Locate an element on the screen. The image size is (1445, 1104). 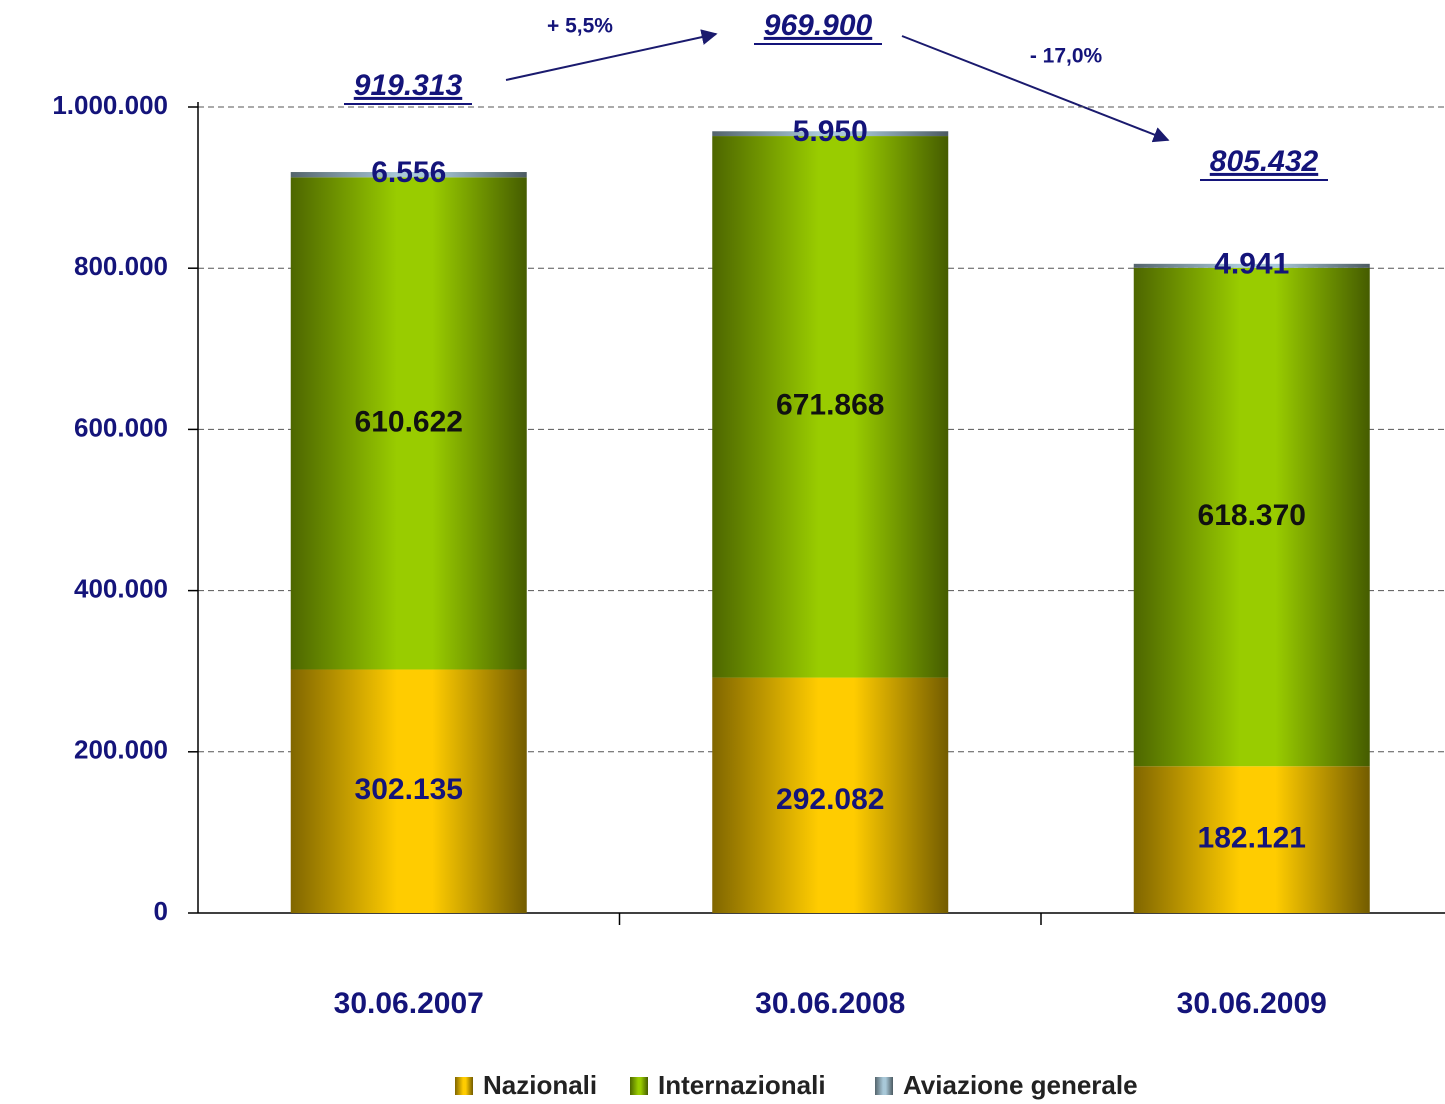
data-label: 182.121 is located at coordinates (1252, 838).